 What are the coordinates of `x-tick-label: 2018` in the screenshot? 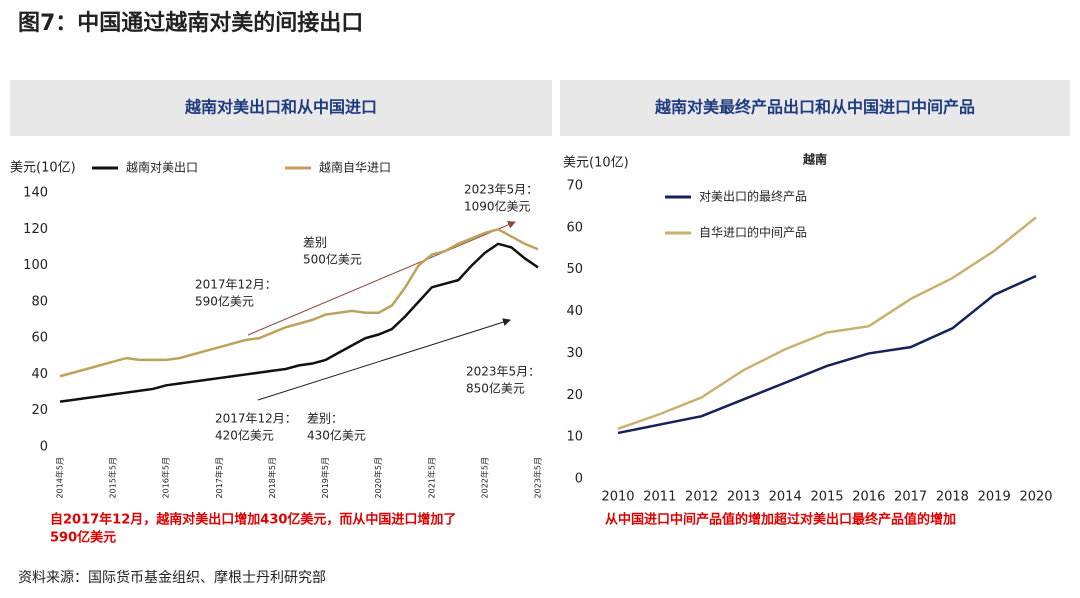 It's located at (952, 497).